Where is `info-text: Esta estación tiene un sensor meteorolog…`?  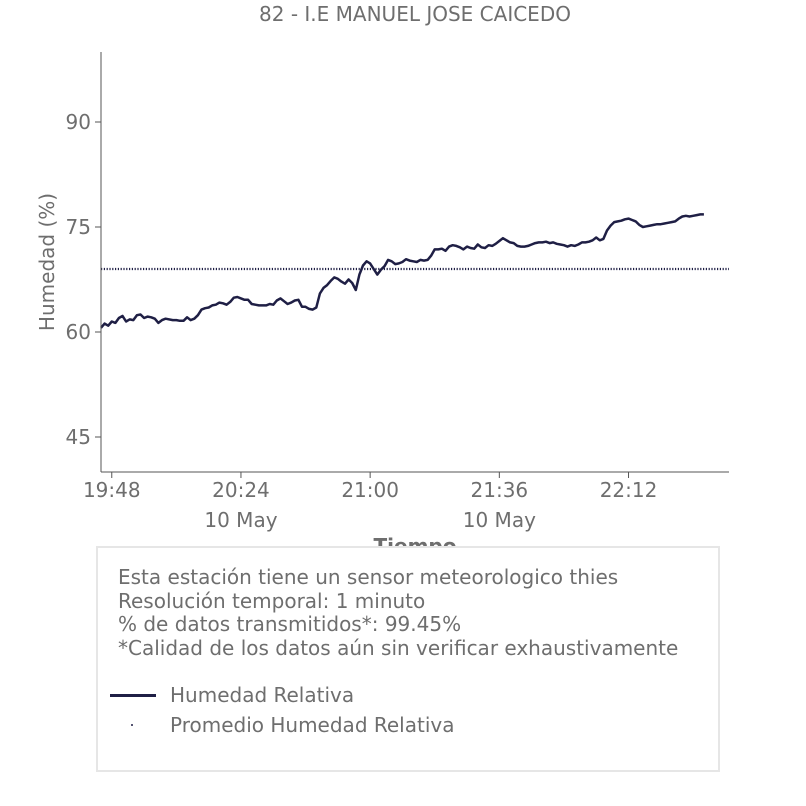
info-text: Esta estación tiene un sensor meteorolog… is located at coordinates (398, 612).